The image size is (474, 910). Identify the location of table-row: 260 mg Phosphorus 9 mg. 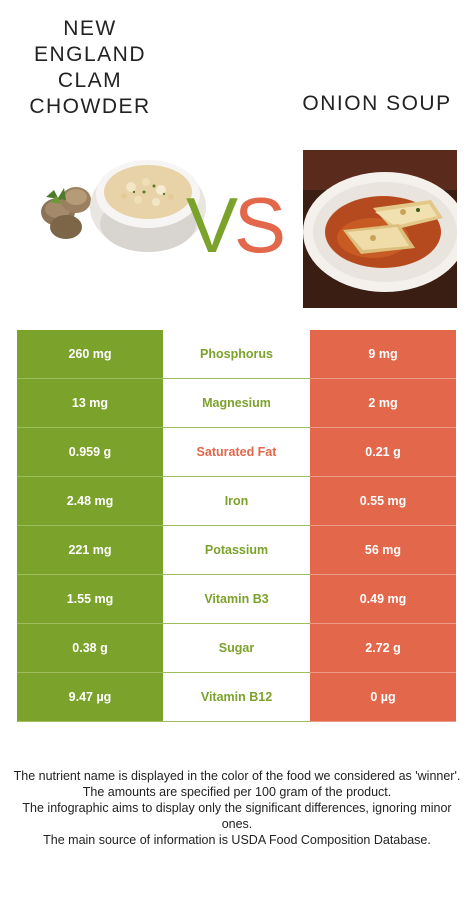
(236, 354).